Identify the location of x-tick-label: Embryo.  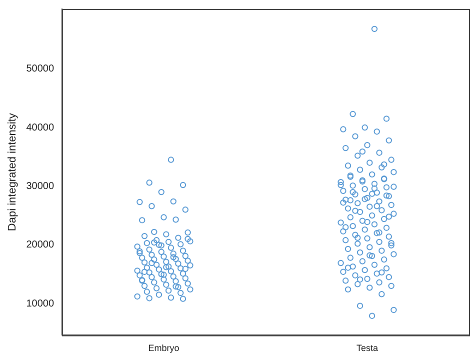
(164, 348).